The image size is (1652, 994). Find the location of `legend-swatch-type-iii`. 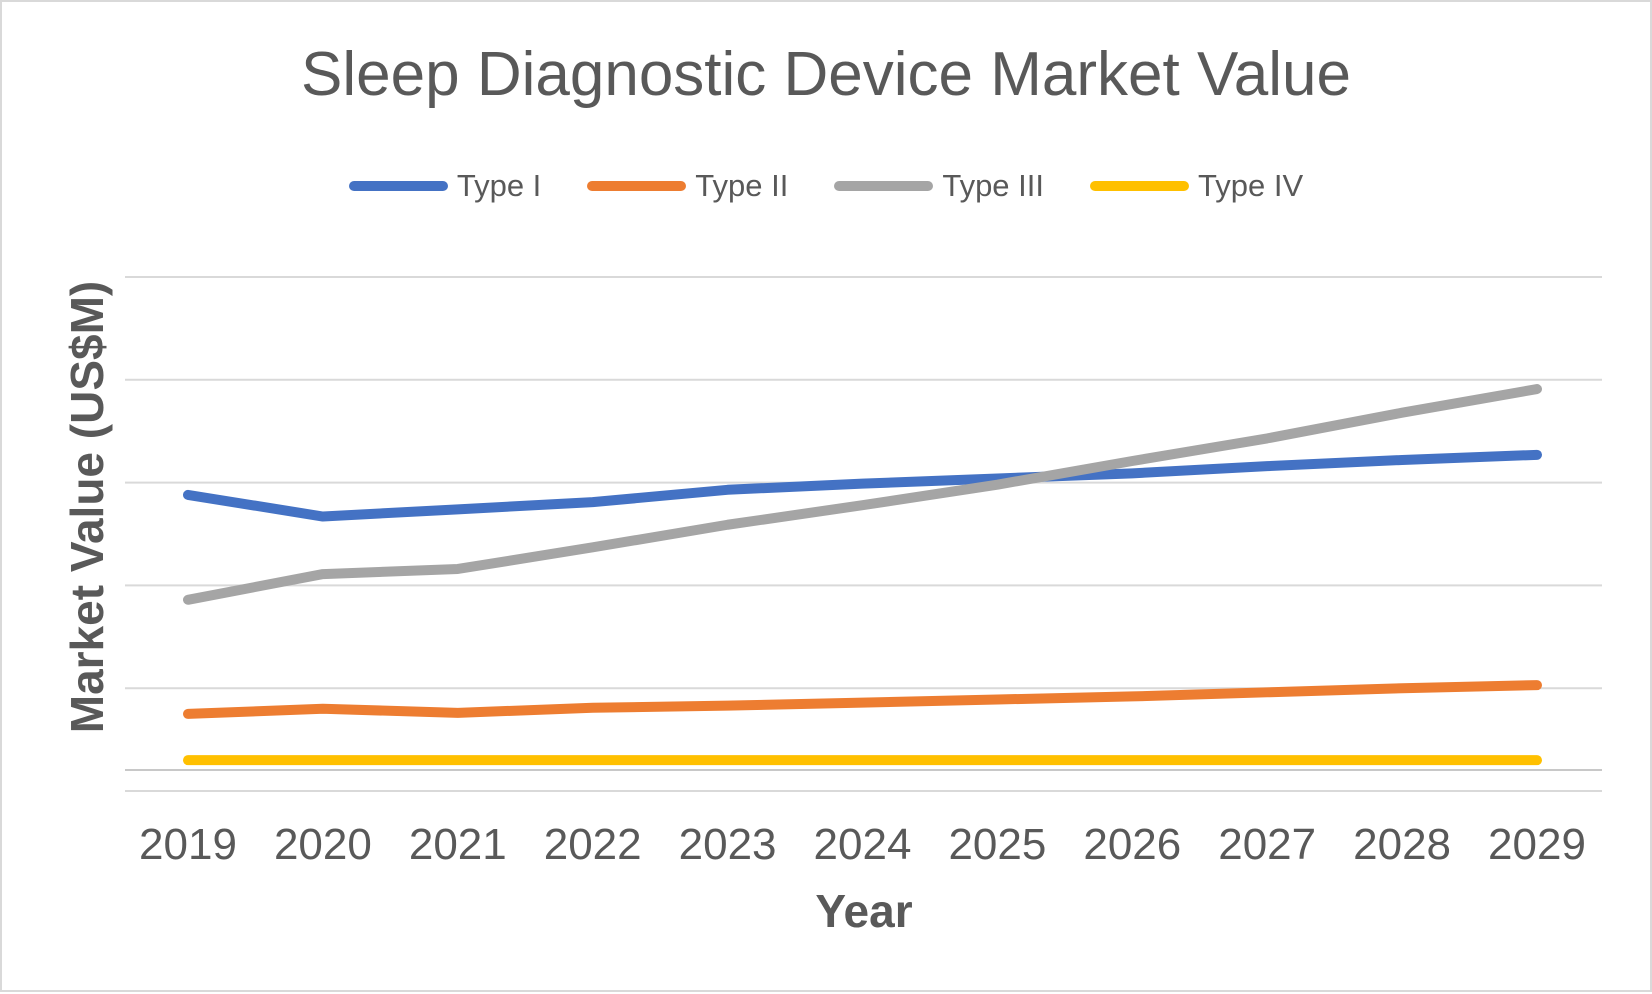

legend-swatch-type-iii is located at coordinates (884, 186).